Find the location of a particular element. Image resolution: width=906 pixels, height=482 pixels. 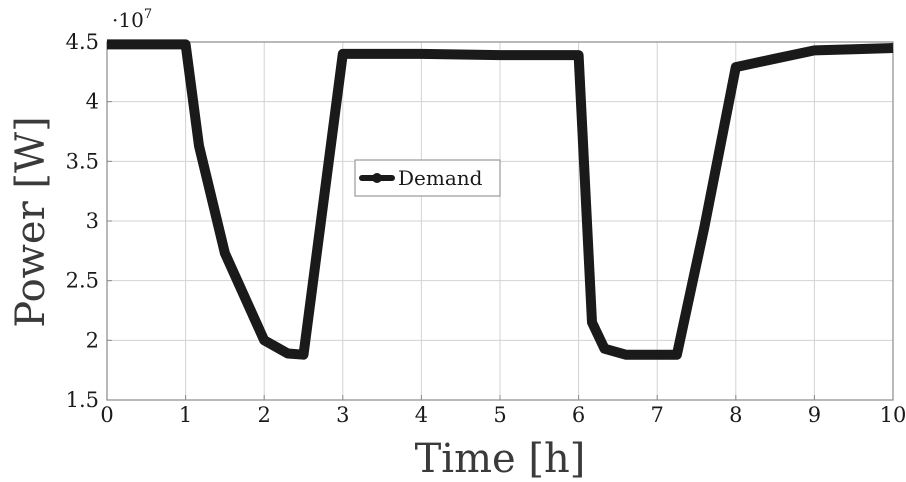

x-axis-label: Time [h] is located at coordinates (500, 459).